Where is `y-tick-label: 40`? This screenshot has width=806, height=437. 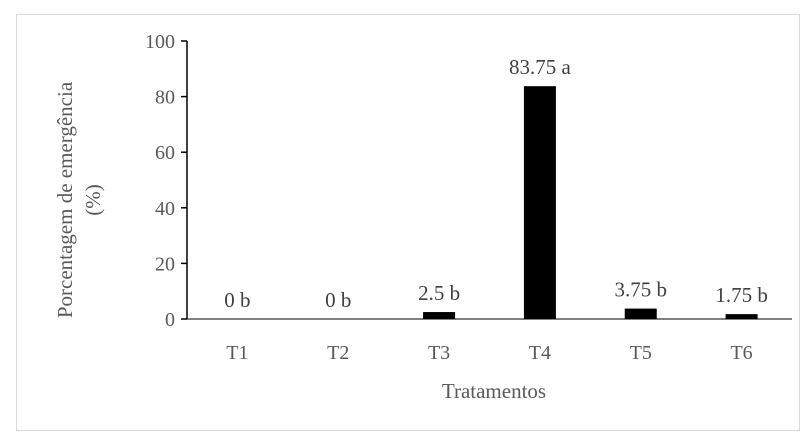
y-tick-label: 40 is located at coordinates (165, 209).